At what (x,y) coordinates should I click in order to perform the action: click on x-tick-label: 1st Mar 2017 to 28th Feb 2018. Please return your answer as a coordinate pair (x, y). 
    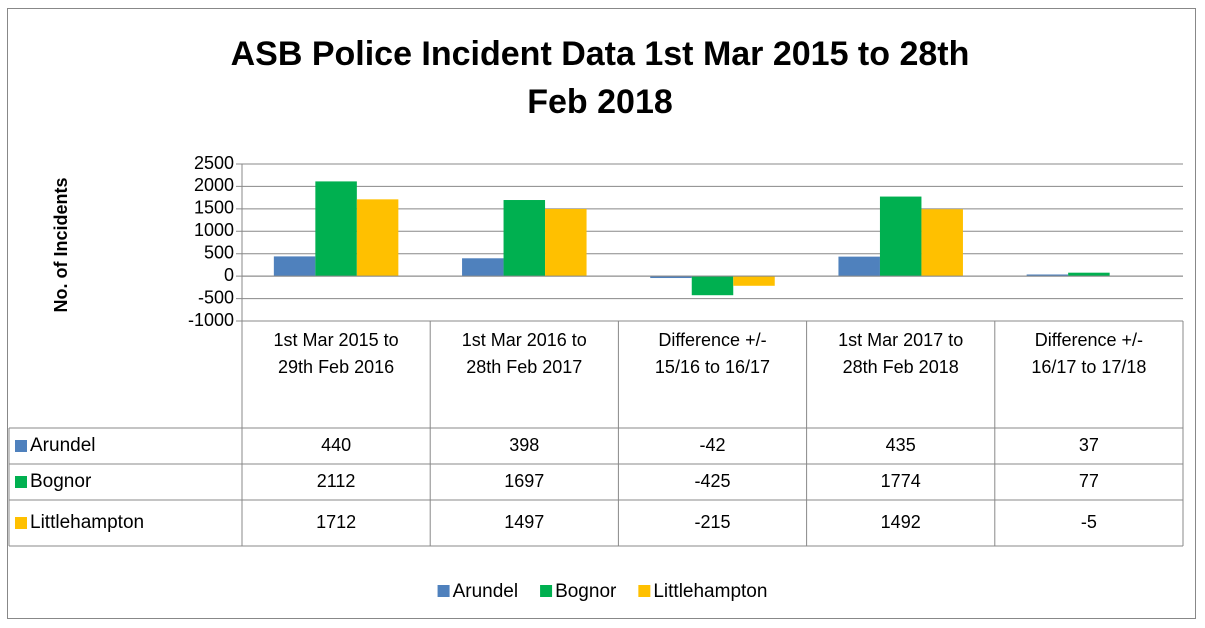
    Looking at the image, I should click on (901, 353).